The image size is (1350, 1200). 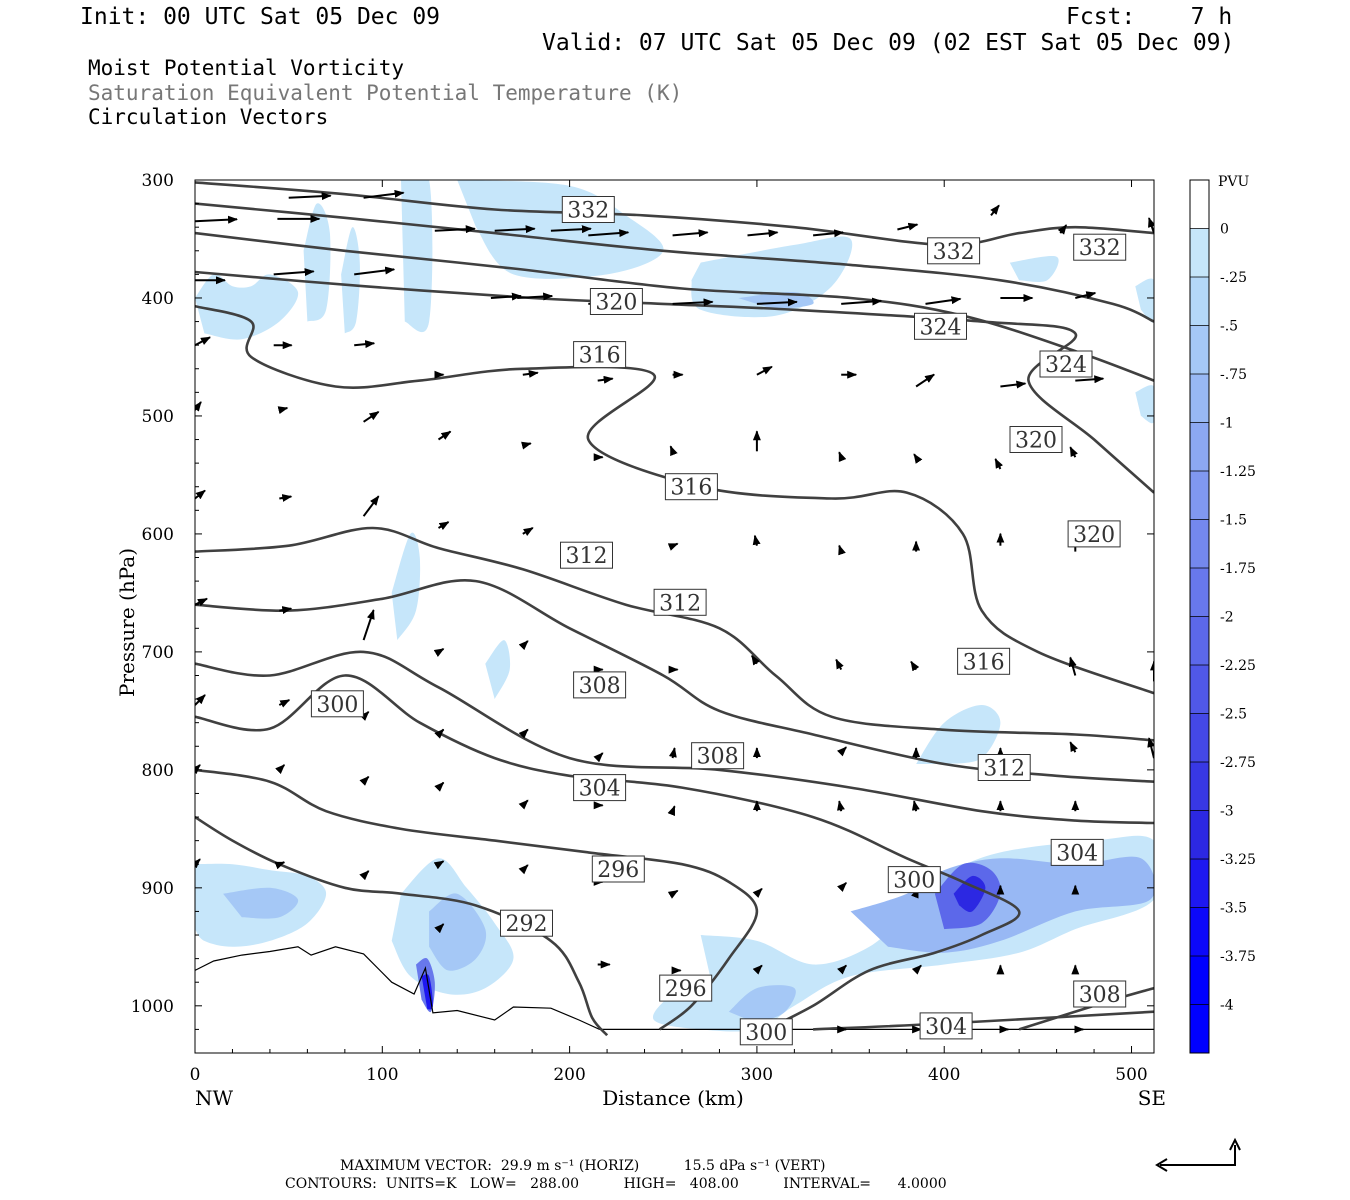 What do you see at coordinates (382, 1075) in the screenshot?
I see `x-tick-label: 100` at bounding box center [382, 1075].